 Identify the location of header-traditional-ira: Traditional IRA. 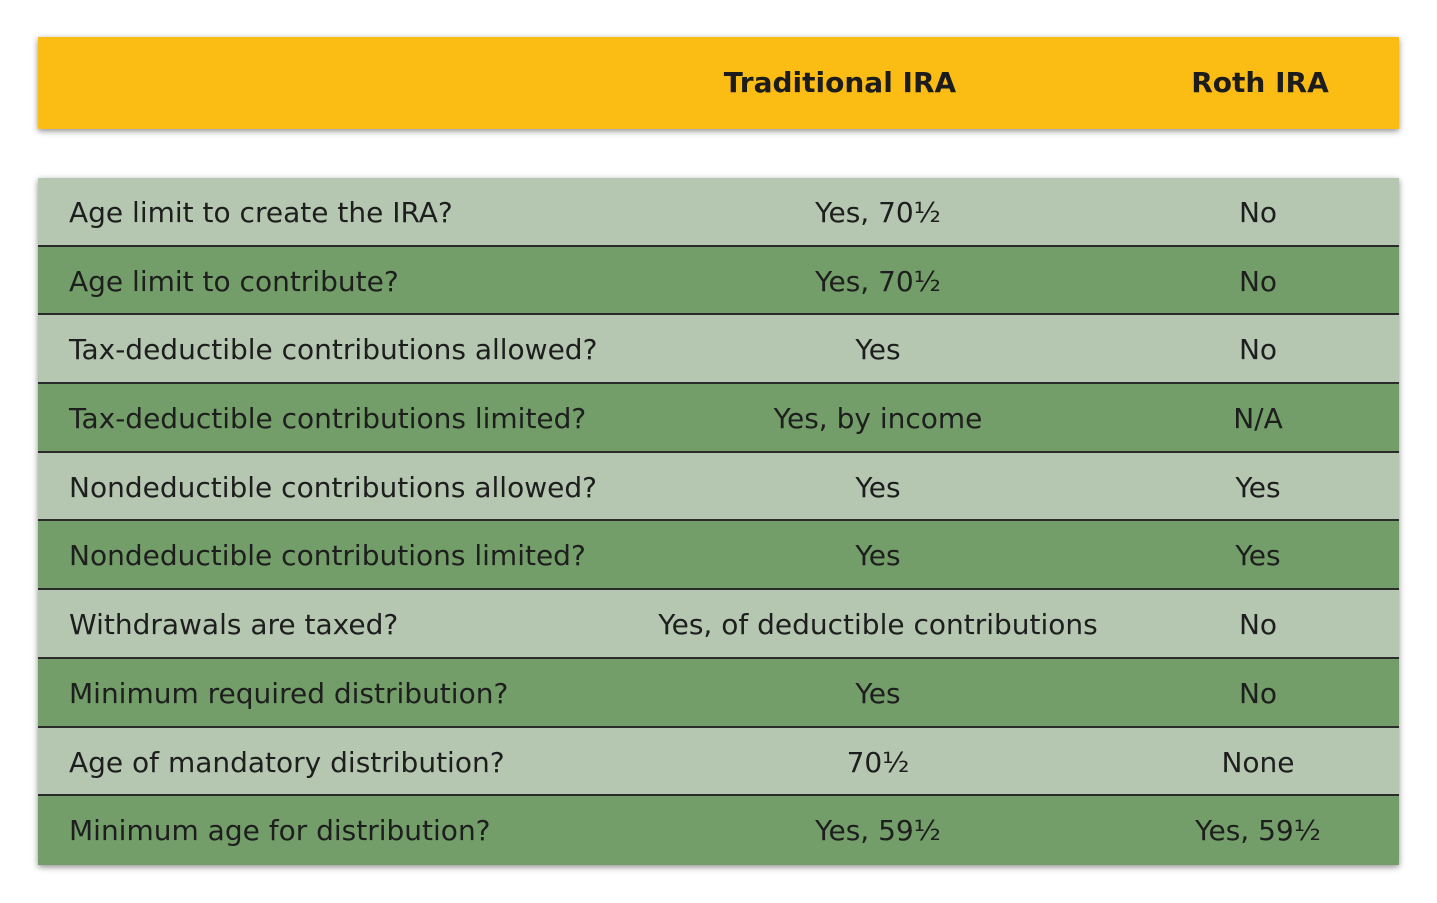
(840, 82).